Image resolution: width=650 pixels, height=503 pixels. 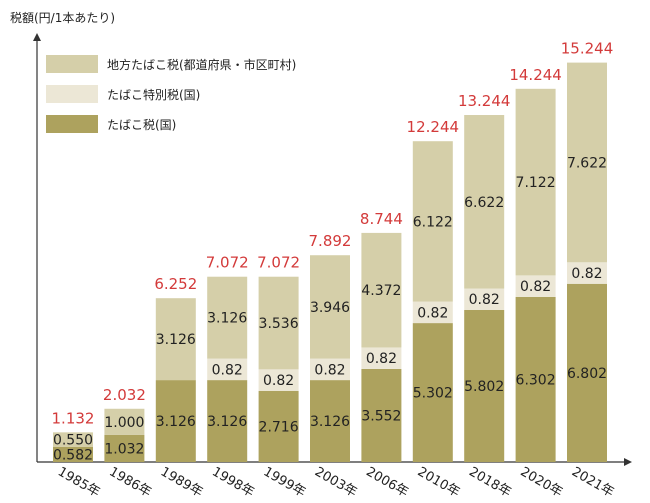 I want to click on legend-label: 地方たばこ税(都道府県・市区町村), so click(x=201, y=64).